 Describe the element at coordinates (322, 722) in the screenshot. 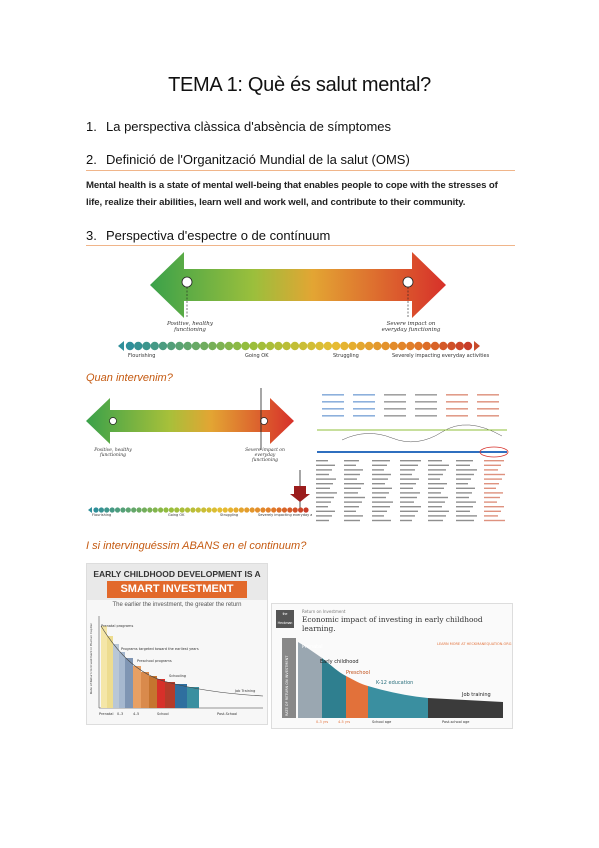

I see `heckman-x-0-3: 0-3 yrs` at that location.